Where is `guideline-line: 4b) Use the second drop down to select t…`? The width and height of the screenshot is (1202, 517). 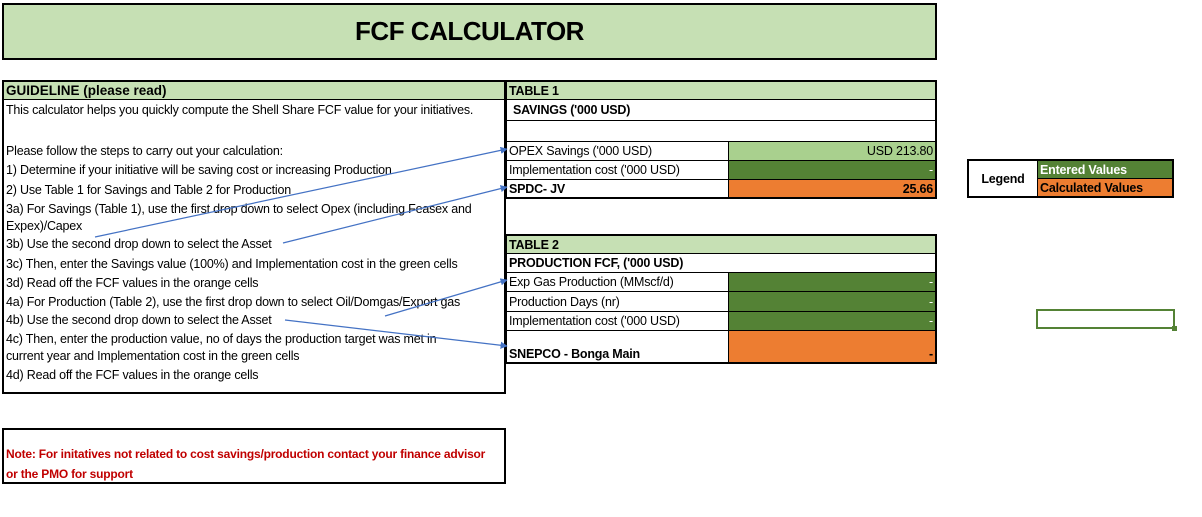 guideline-line: 4b) Use the second drop down to select t… is located at coordinates (139, 320).